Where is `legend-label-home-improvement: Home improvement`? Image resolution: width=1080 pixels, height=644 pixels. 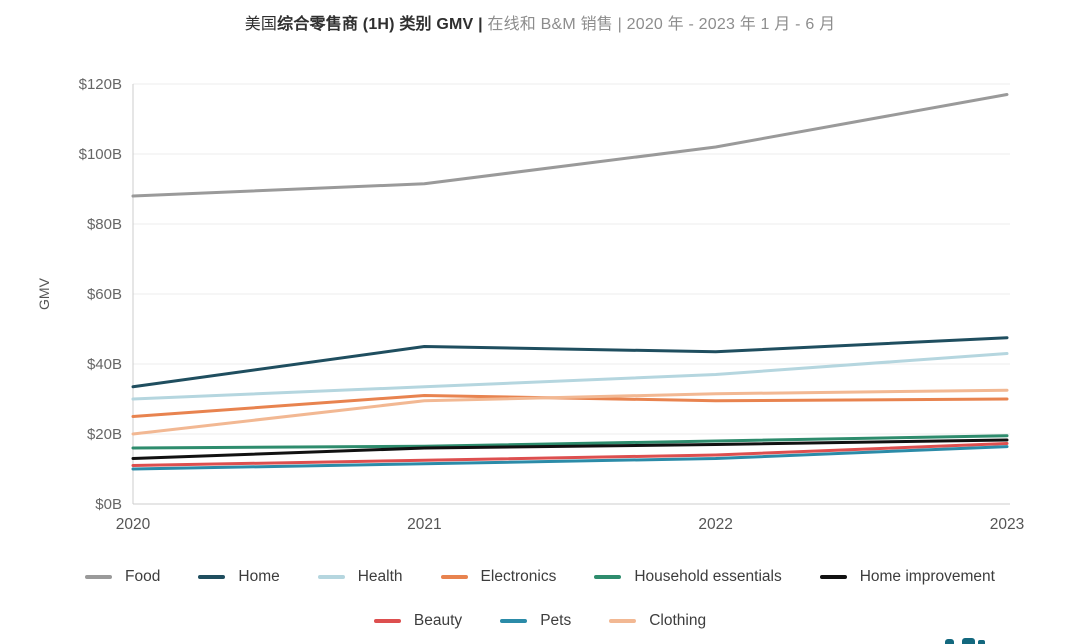
legend-label-home-improvement: Home improvement is located at coordinates (927, 576).